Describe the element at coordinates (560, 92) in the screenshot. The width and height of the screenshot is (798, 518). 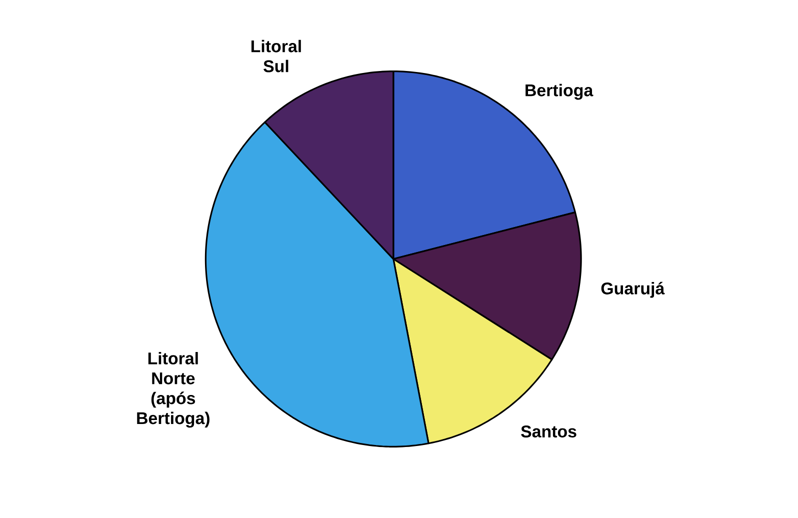
I see `slice-label: Bertioga` at that location.